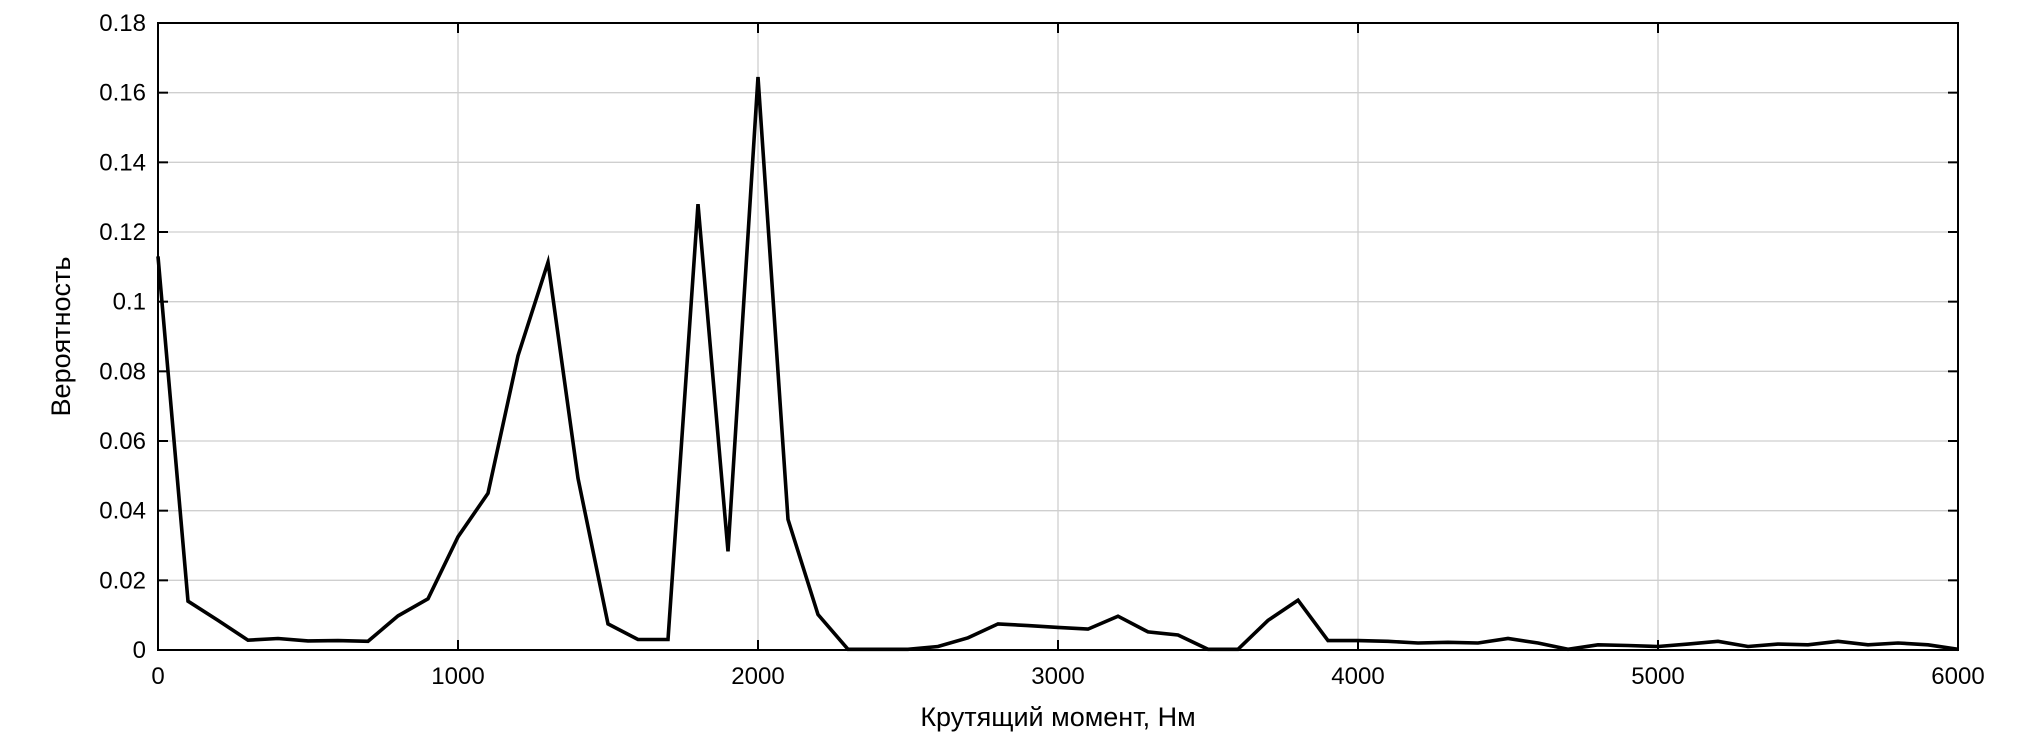  I want to click on x-tick-label: 3000, so click(1057, 676).